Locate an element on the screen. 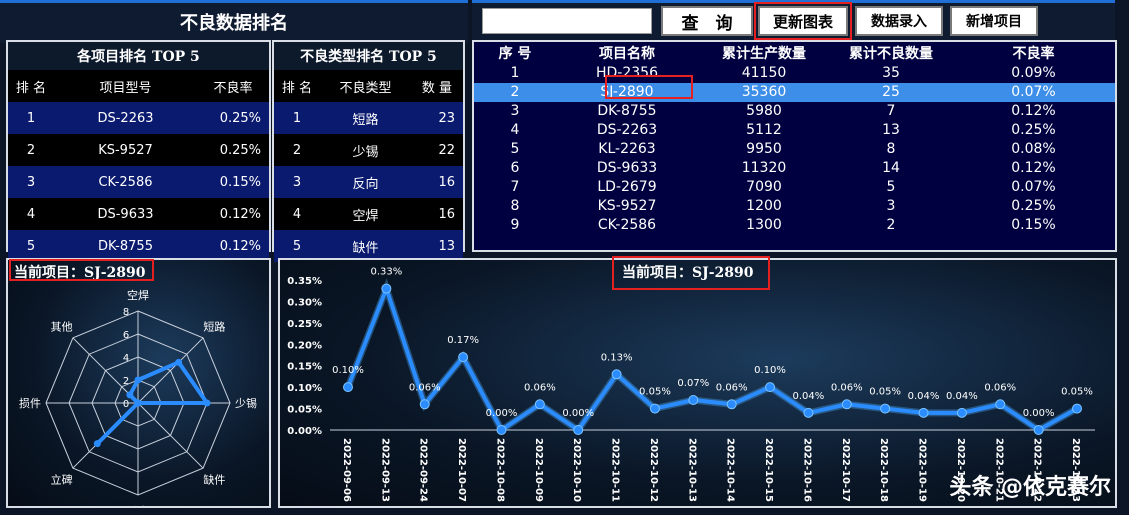 The width and height of the screenshot is (1129, 515). table-cell: HD-2356 is located at coordinates (627, 73).